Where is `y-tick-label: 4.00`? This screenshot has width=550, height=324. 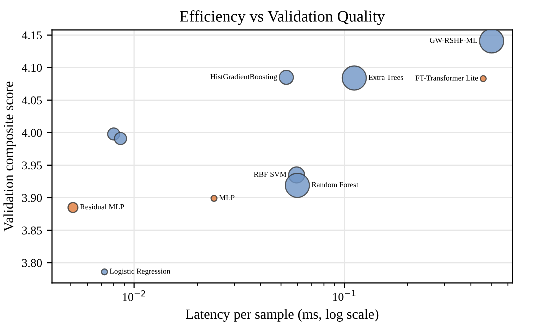 y-tick-label: 4.00 is located at coordinates (32, 133).